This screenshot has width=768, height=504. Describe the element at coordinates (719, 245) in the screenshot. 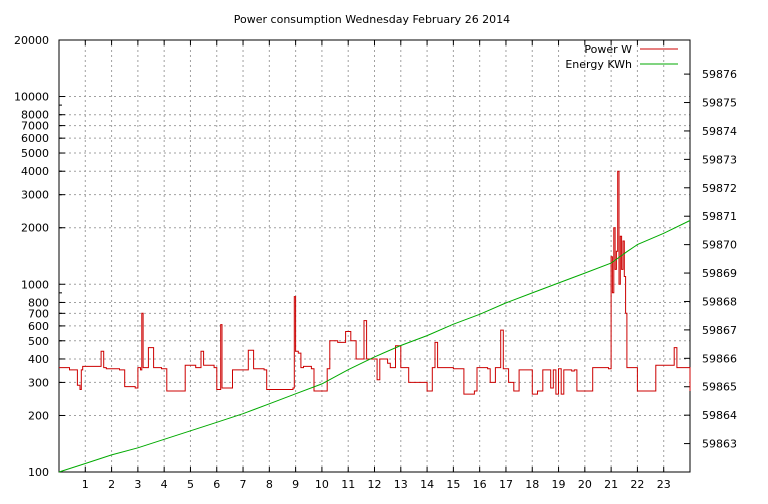

I see `y-right-tick-label: 59870` at that location.